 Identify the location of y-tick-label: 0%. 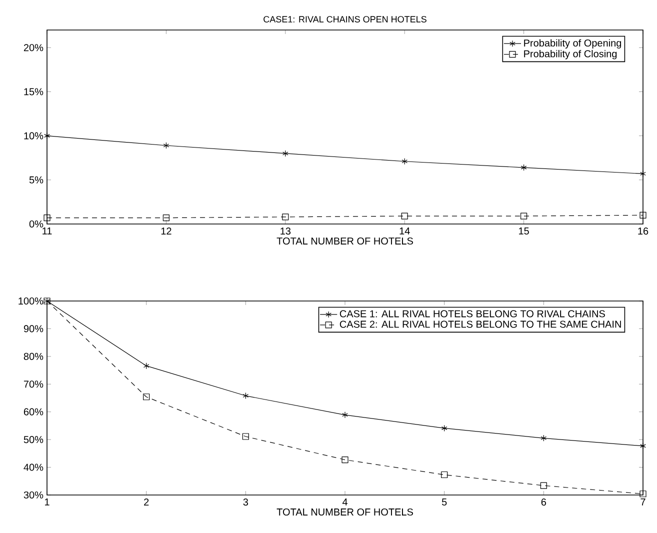
(36, 224).